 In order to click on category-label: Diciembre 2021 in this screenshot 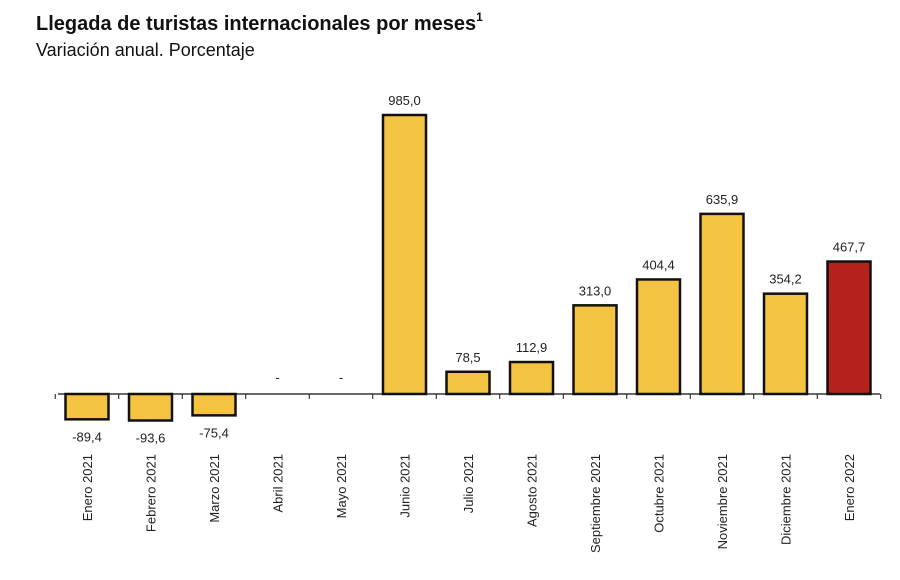, I will do `click(786, 499)`.